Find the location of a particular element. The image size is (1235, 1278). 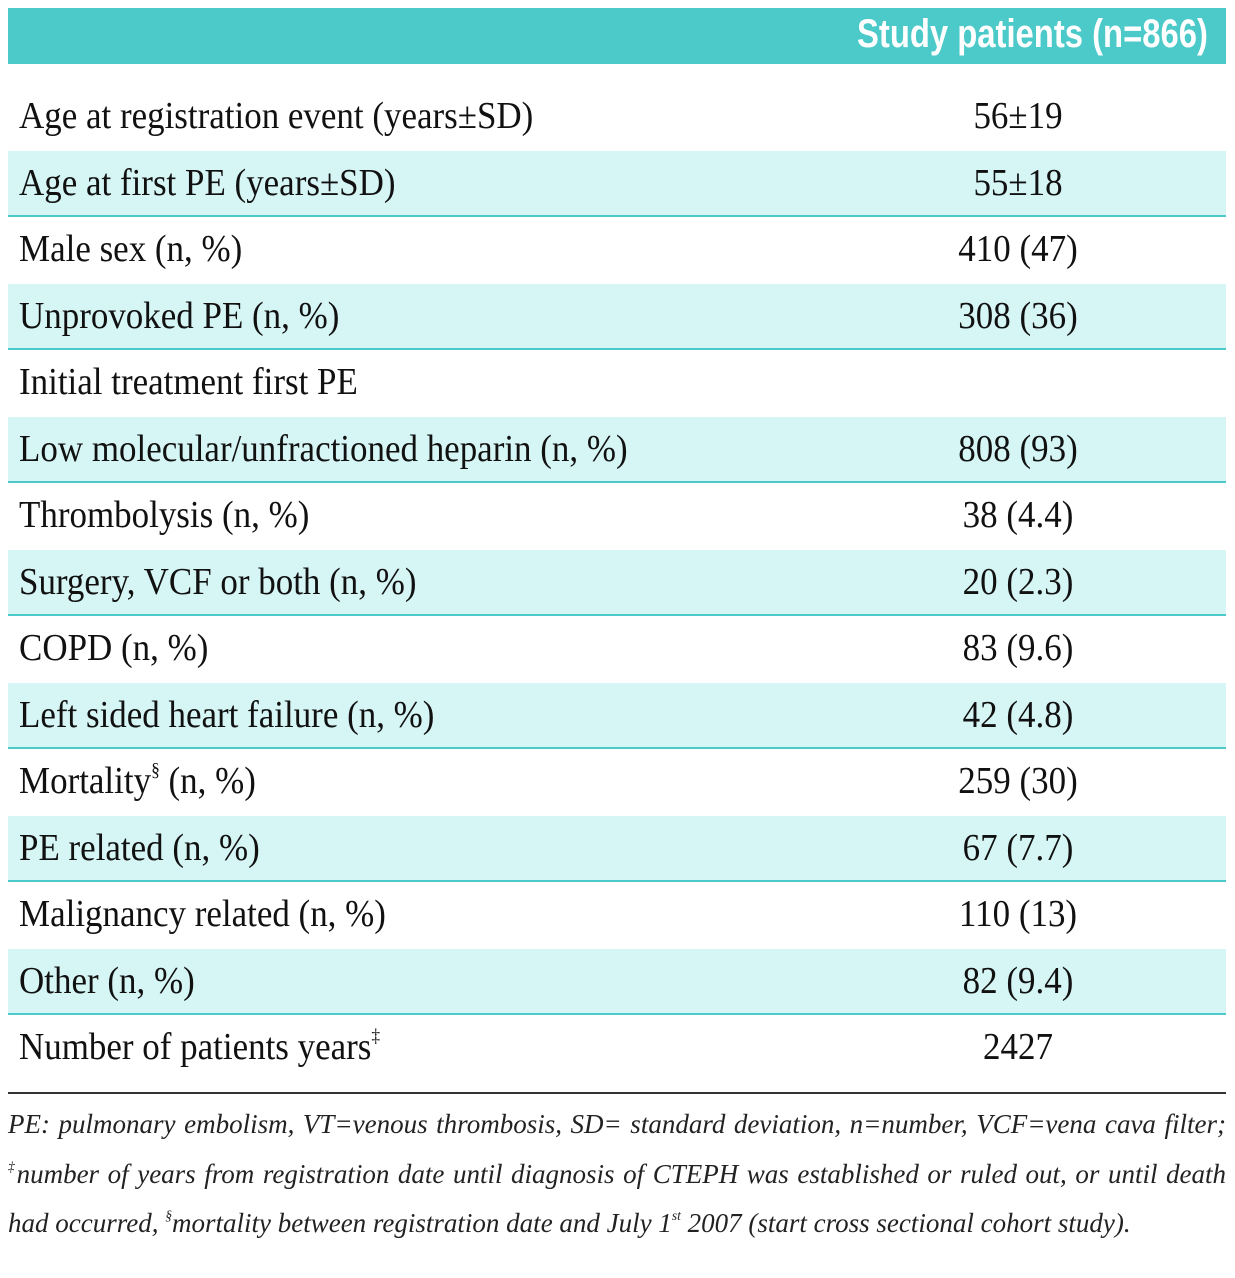

footnote-superscript: ‡ is located at coordinates (12, 1166).